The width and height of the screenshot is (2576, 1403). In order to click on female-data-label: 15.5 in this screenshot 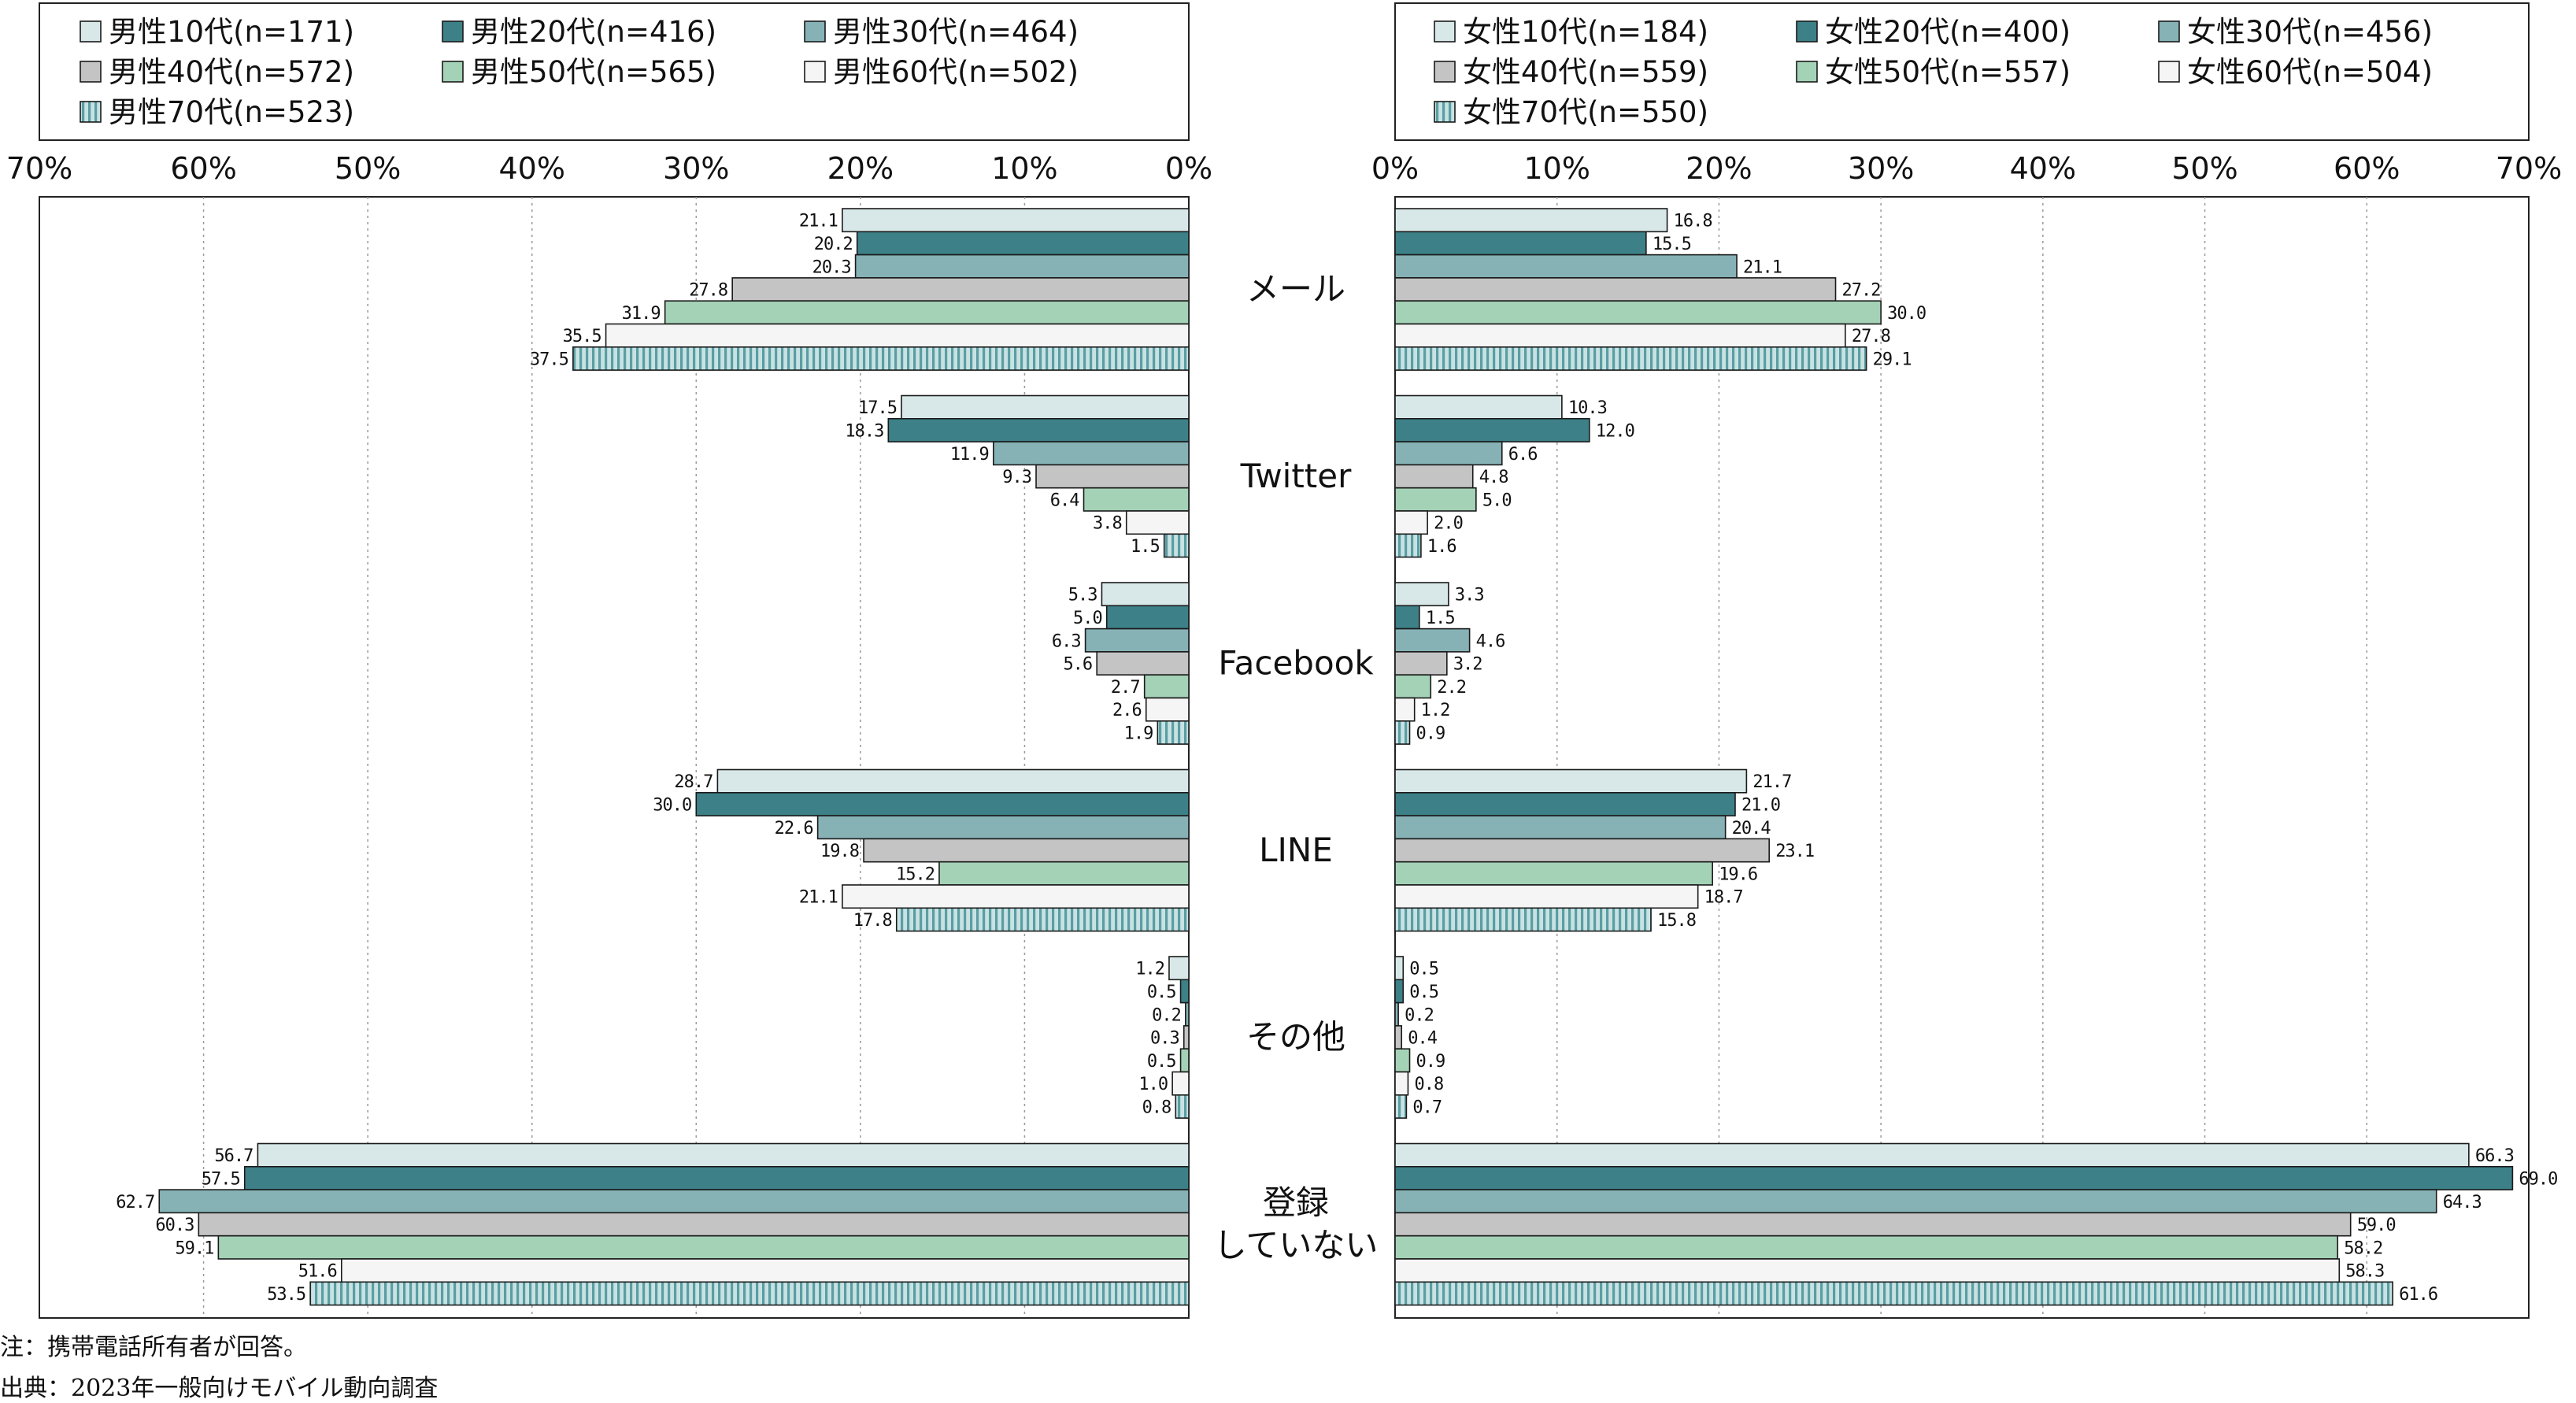, I will do `click(1672, 244)`.